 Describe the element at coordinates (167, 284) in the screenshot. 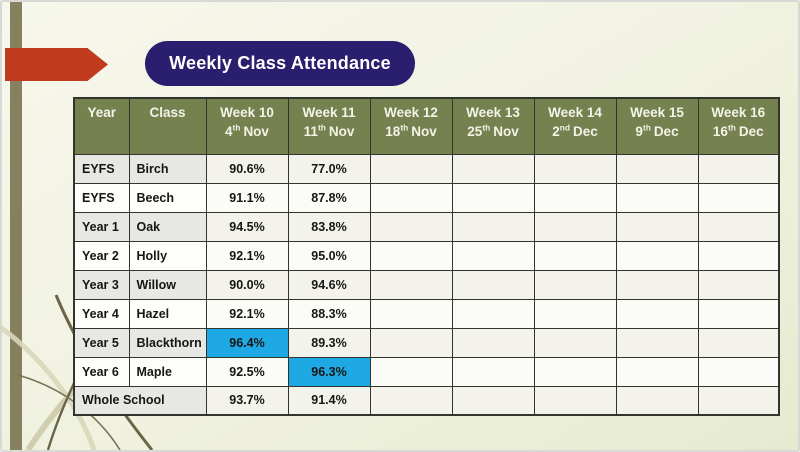

I see `class-cell: Willow` at that location.